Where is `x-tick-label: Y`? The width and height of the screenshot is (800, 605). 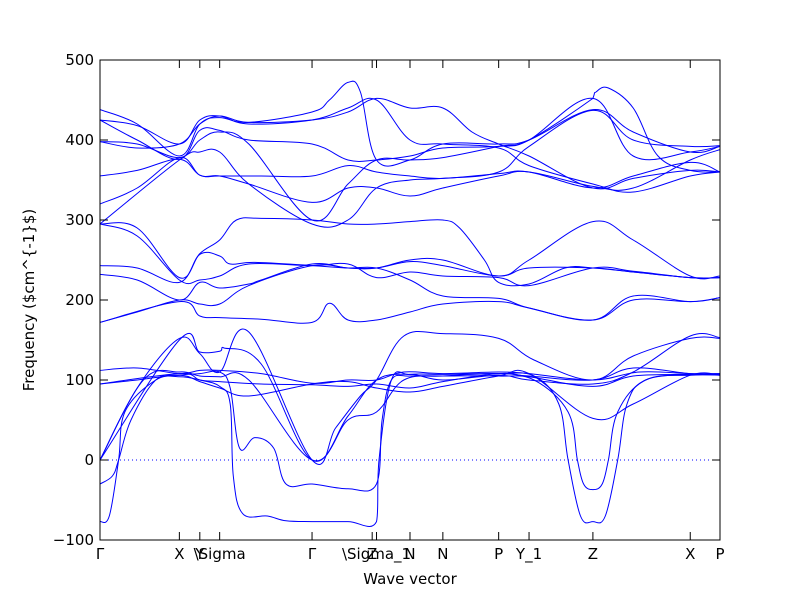
x-tick-label: Y is located at coordinates (199, 554).